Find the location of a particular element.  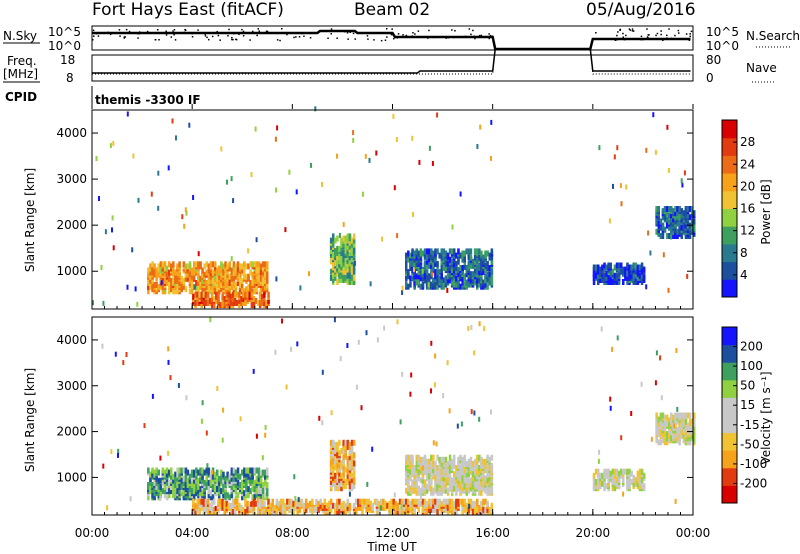

colorbar-swatch is located at coordinates (729, 146).